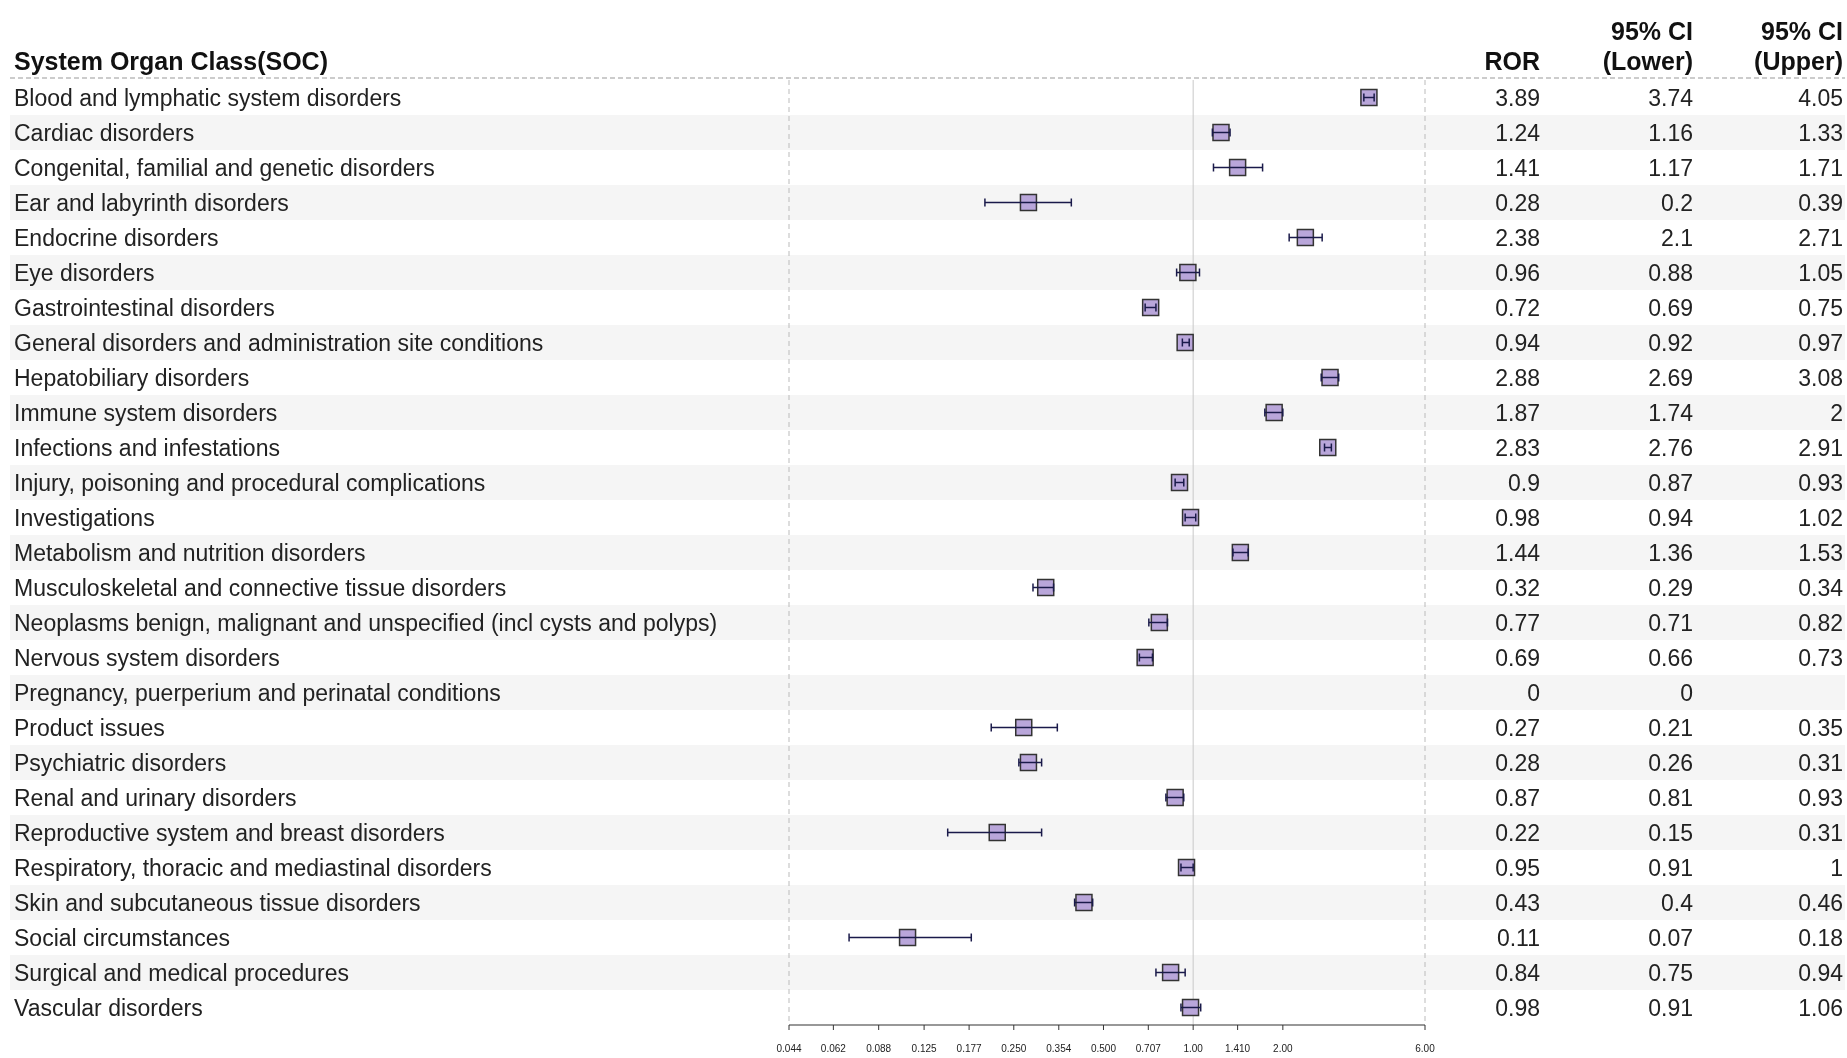 This screenshot has height=1058, width=1847. I want to click on y-tick-label: General disorders and administration site conditions, so click(279, 342).